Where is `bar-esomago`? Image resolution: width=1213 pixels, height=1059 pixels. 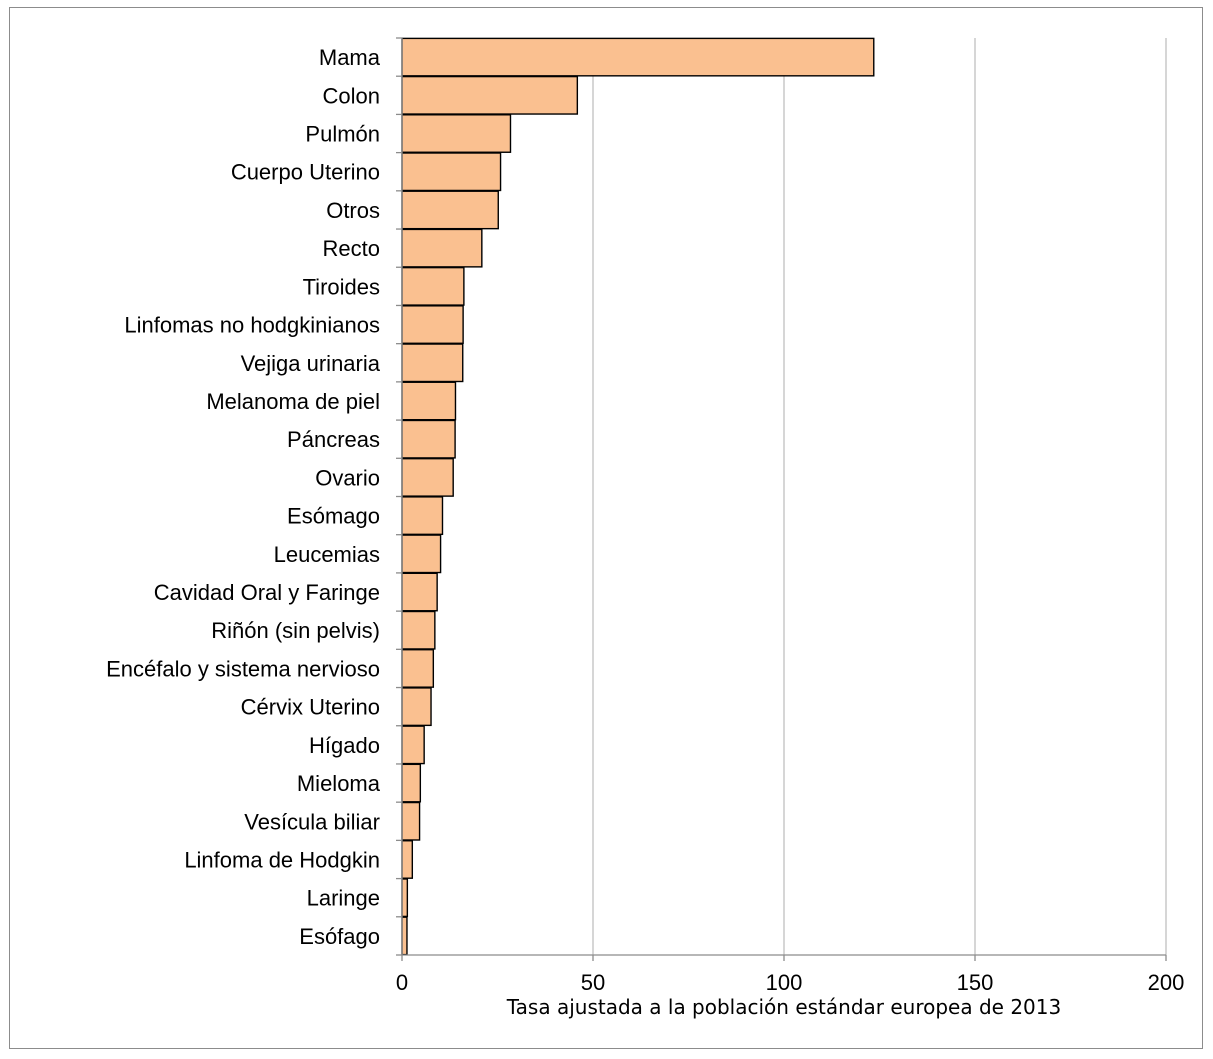
bar-esomago is located at coordinates (422, 516).